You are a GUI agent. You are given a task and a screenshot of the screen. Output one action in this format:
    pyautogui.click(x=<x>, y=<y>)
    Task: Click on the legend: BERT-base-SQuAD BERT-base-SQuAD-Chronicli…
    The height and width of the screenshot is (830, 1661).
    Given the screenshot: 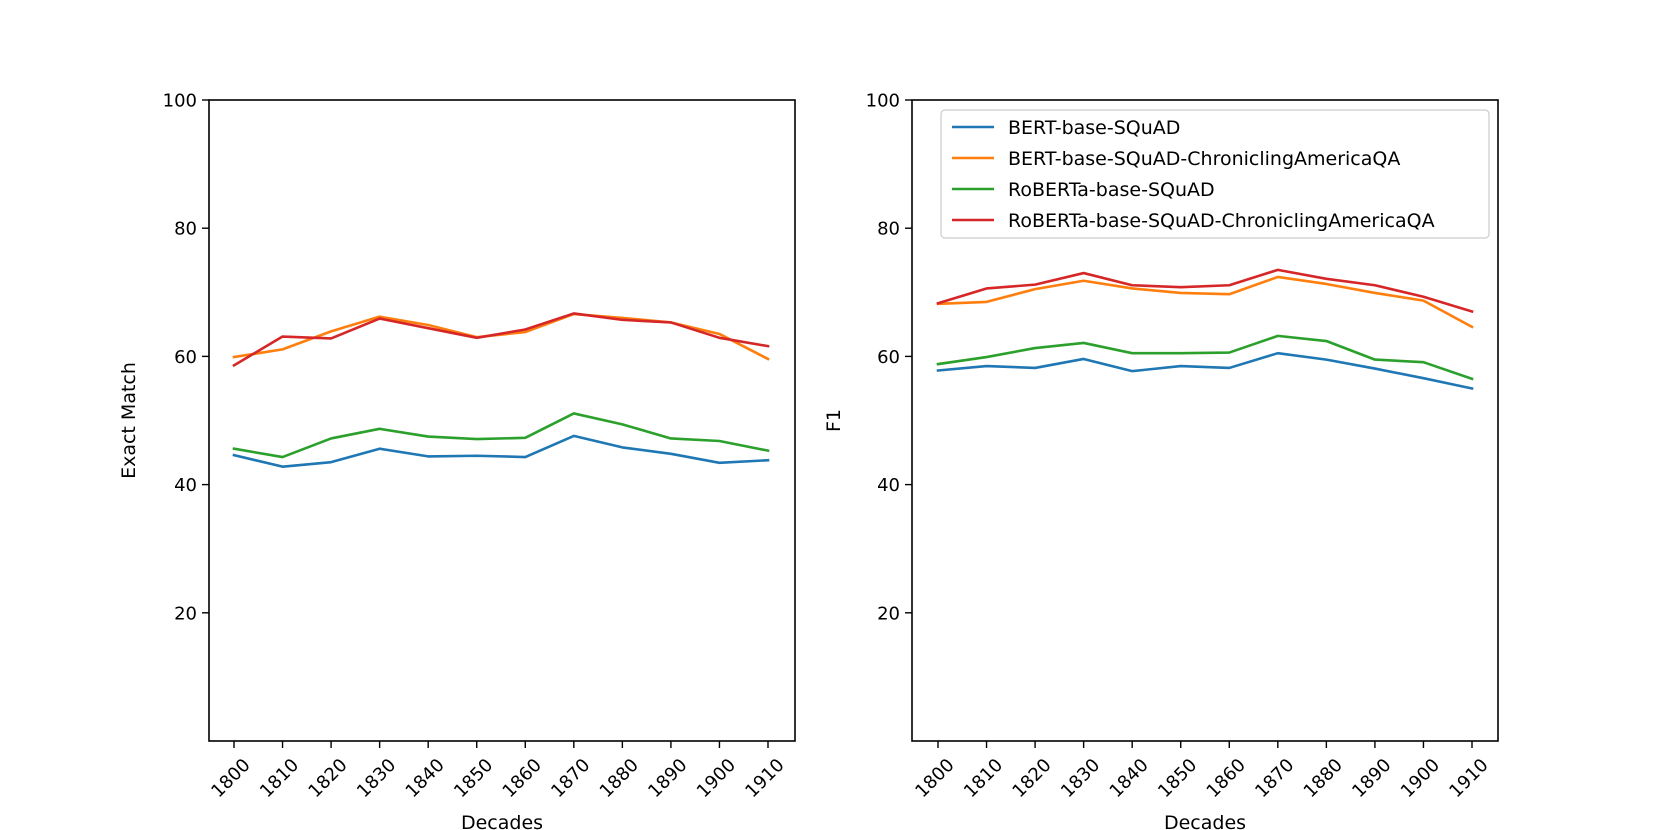 What is the action you would take?
    pyautogui.click(x=1215, y=174)
    